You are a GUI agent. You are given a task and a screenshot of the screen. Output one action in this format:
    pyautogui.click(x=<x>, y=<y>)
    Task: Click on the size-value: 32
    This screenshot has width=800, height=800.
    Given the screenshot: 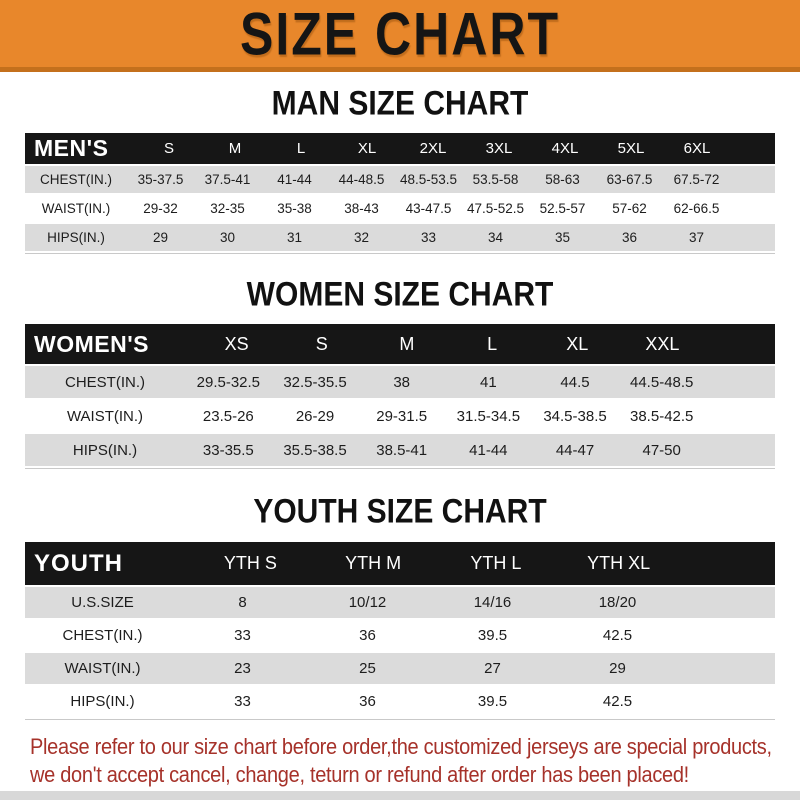 What is the action you would take?
    pyautogui.click(x=361, y=237)
    